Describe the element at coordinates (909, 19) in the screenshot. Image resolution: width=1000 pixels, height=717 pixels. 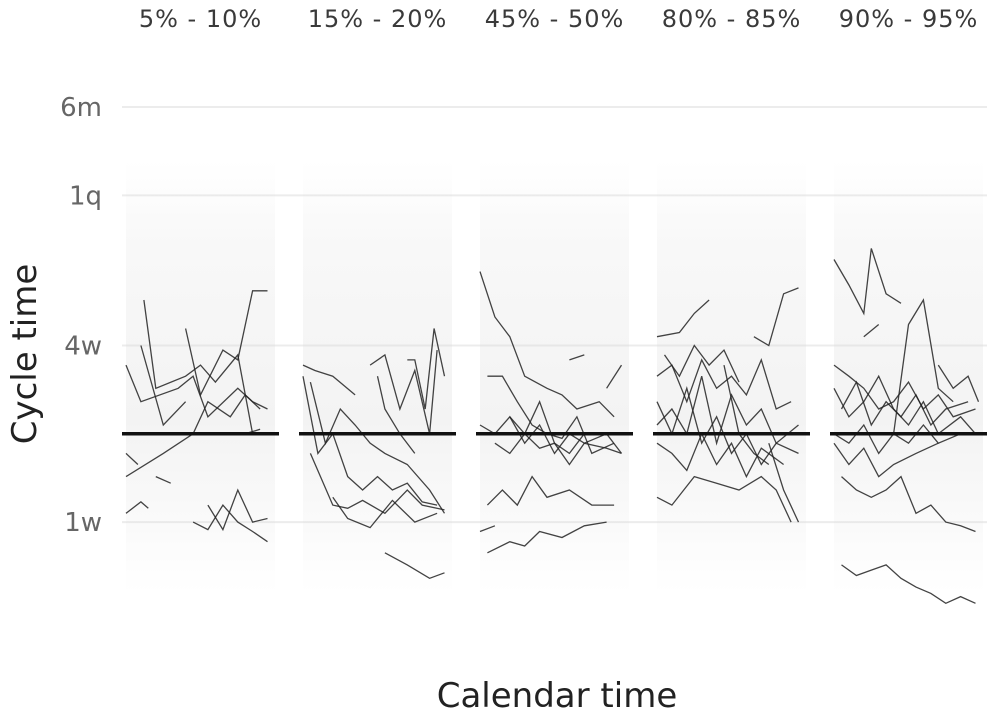
I see `facet-label: 90% - 95%` at that location.